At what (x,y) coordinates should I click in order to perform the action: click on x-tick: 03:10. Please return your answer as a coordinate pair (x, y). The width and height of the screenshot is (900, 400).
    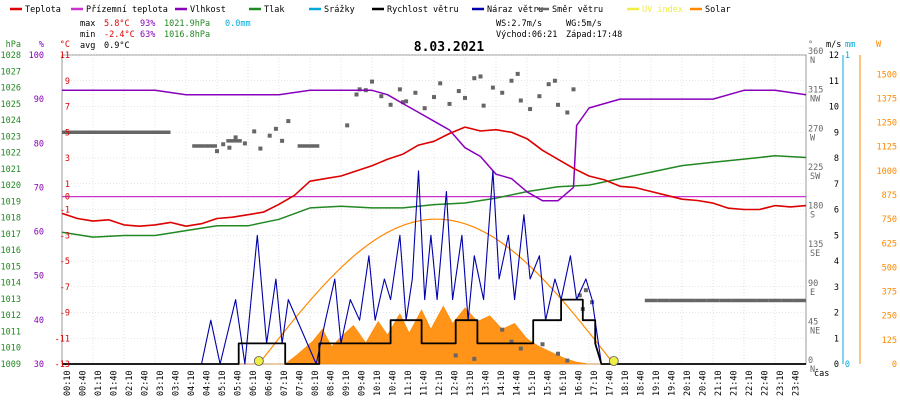
    Looking at the image, I should click on (161, 383).